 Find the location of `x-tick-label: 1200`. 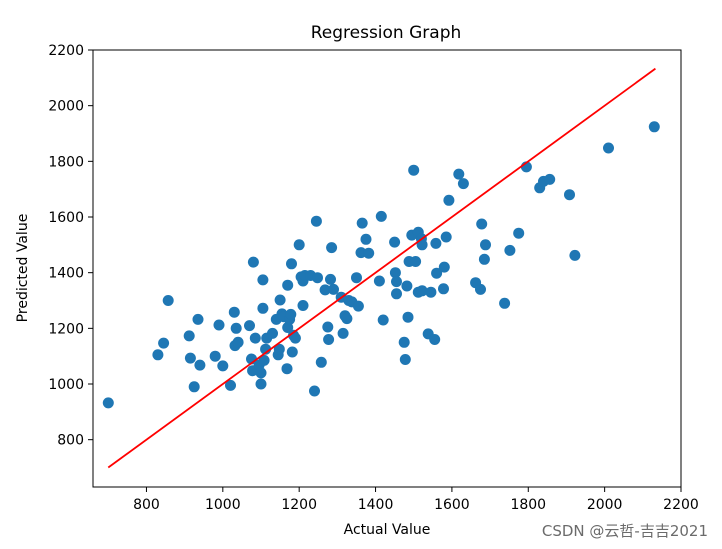

x-tick-label: 1200 is located at coordinates (299, 505).